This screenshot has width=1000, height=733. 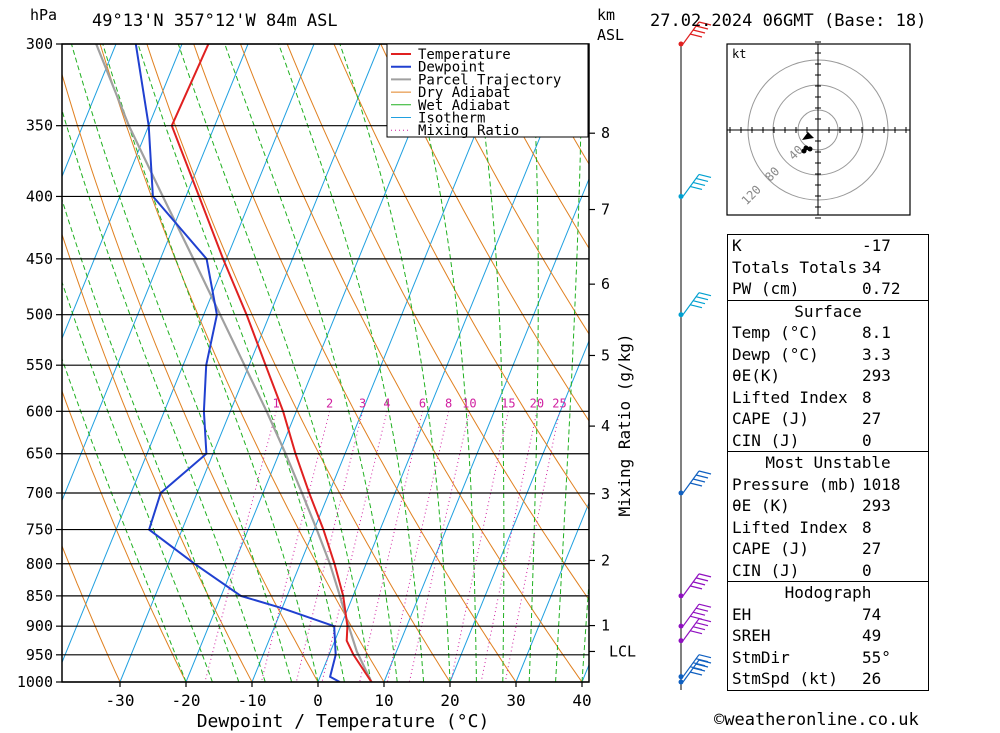 What do you see at coordinates (318, 700) in the screenshot?
I see `x-tick-label: 0` at bounding box center [318, 700].